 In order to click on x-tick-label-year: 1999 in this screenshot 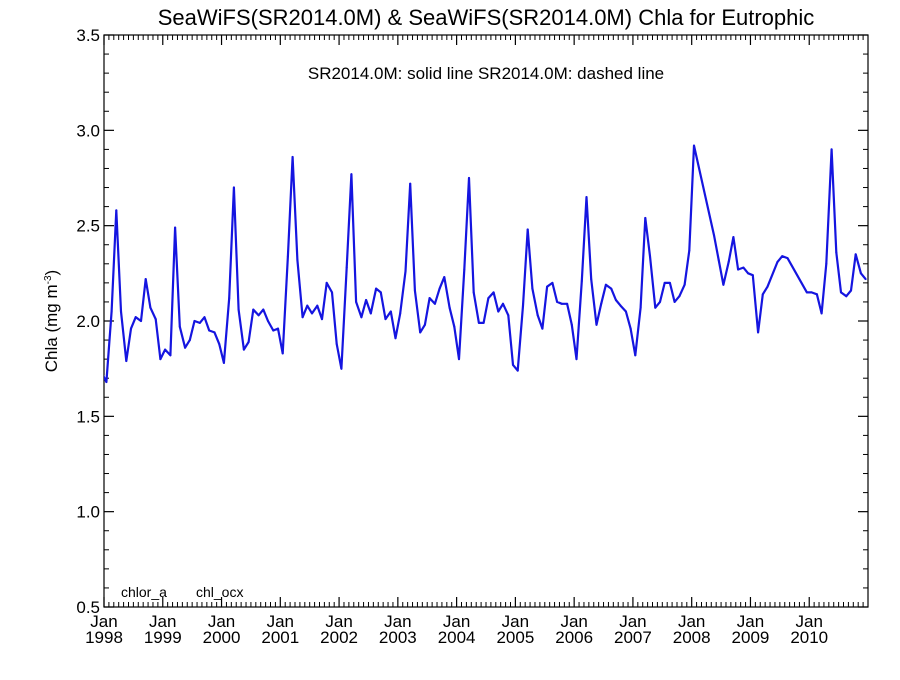, I will do `click(163, 637)`.